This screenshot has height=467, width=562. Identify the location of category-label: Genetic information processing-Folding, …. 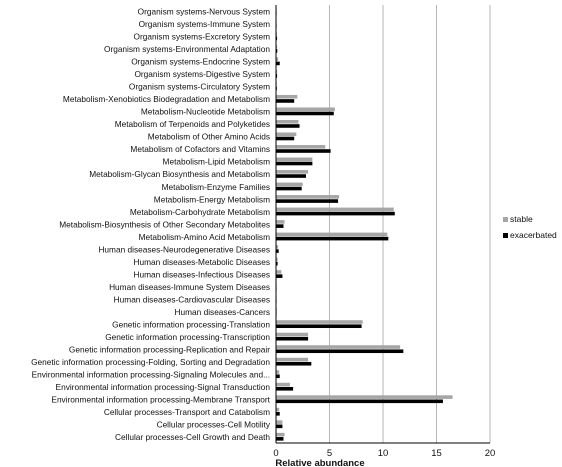
(150, 362).